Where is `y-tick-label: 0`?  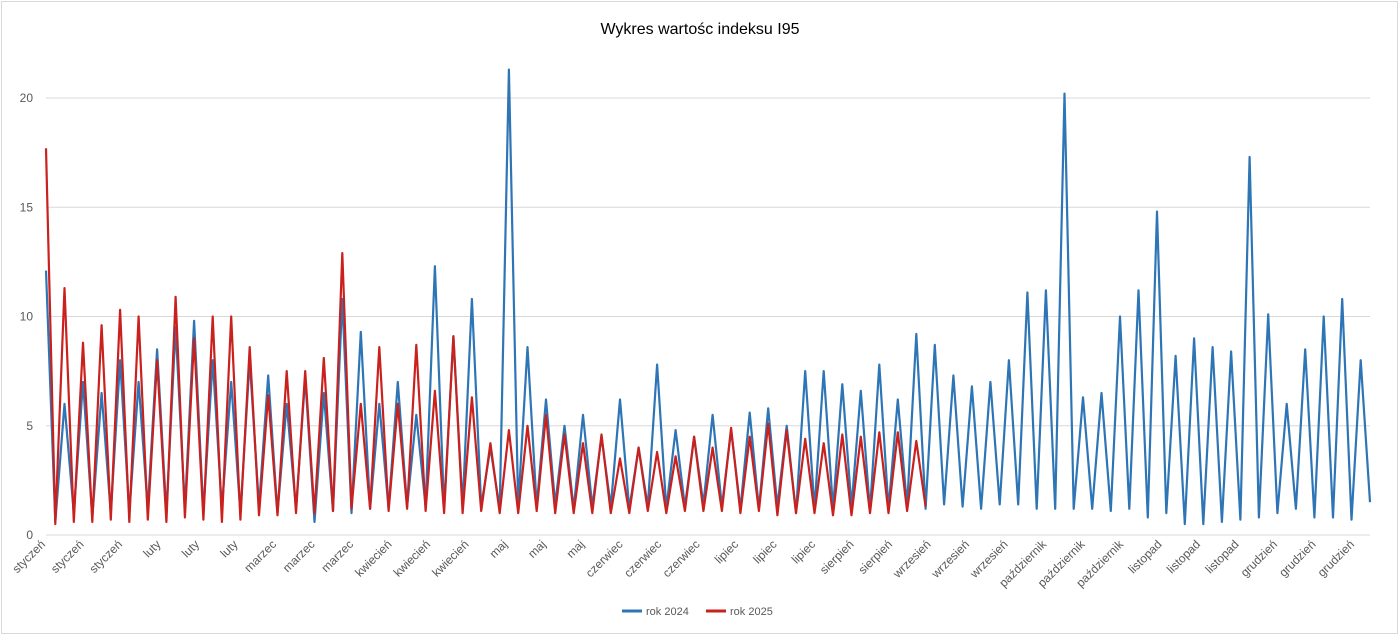
y-tick-label: 0 is located at coordinates (29, 535).